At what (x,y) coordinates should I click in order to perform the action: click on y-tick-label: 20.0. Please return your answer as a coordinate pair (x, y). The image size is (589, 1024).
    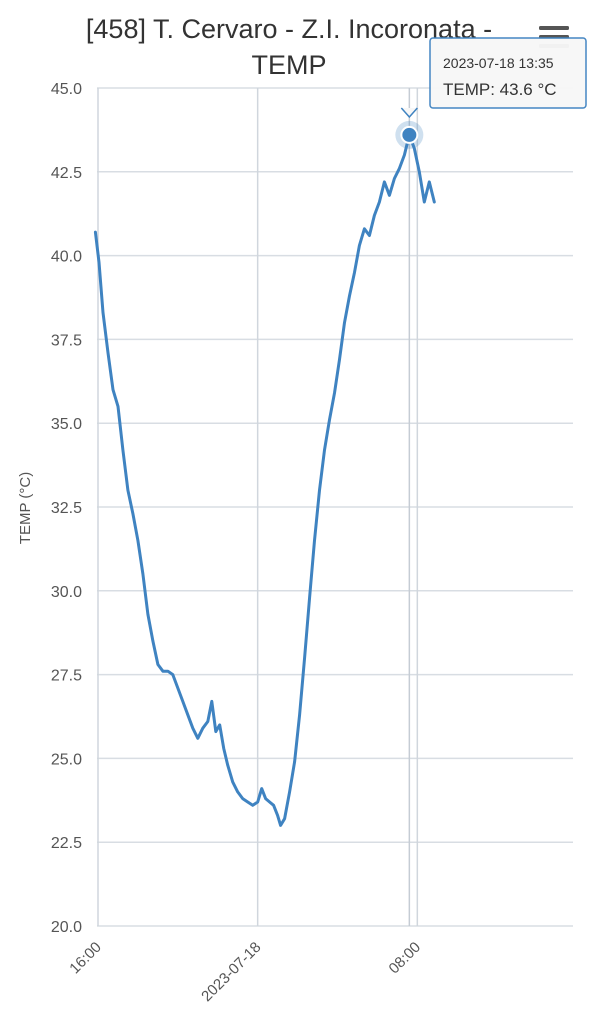
    Looking at the image, I should click on (66, 927).